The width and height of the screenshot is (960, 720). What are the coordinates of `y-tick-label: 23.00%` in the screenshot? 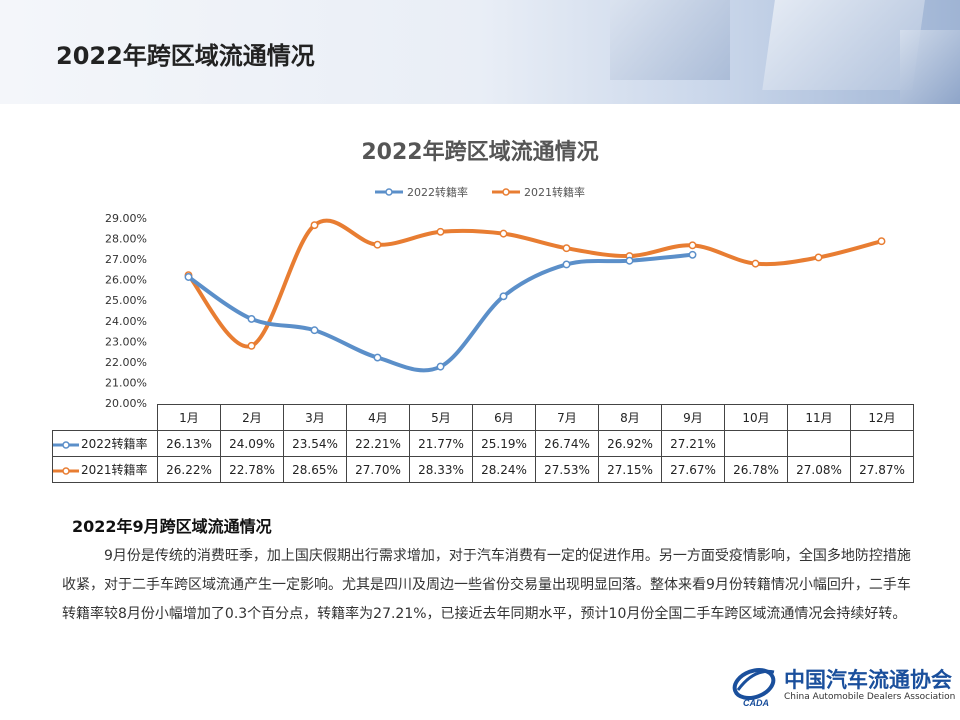 It's located at (126, 341).